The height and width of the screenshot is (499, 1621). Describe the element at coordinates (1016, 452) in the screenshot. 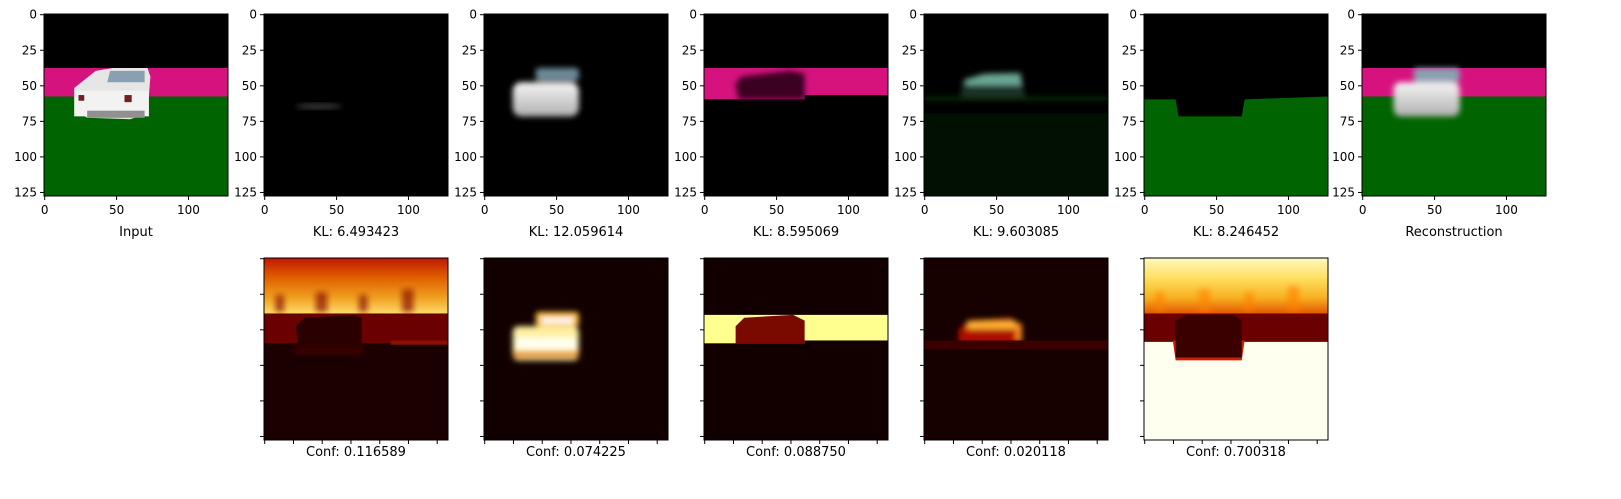

I see `panel-caption: Conf: 0.020118` at that location.